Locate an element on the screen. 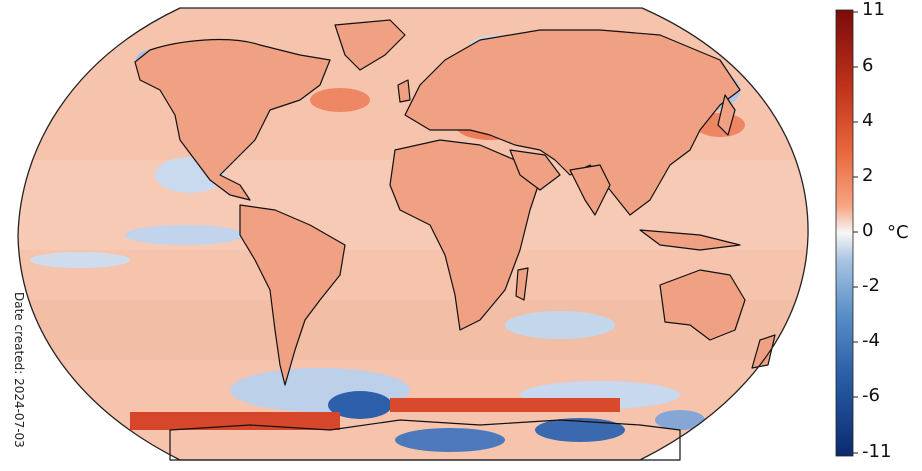  colorbar is located at coordinates (844, 233).